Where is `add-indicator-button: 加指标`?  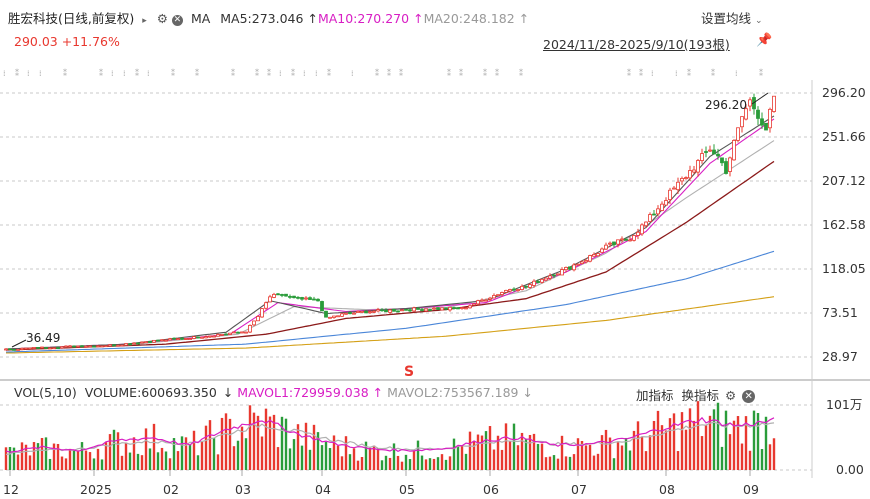
add-indicator-button: 加指标 is located at coordinates (655, 395).